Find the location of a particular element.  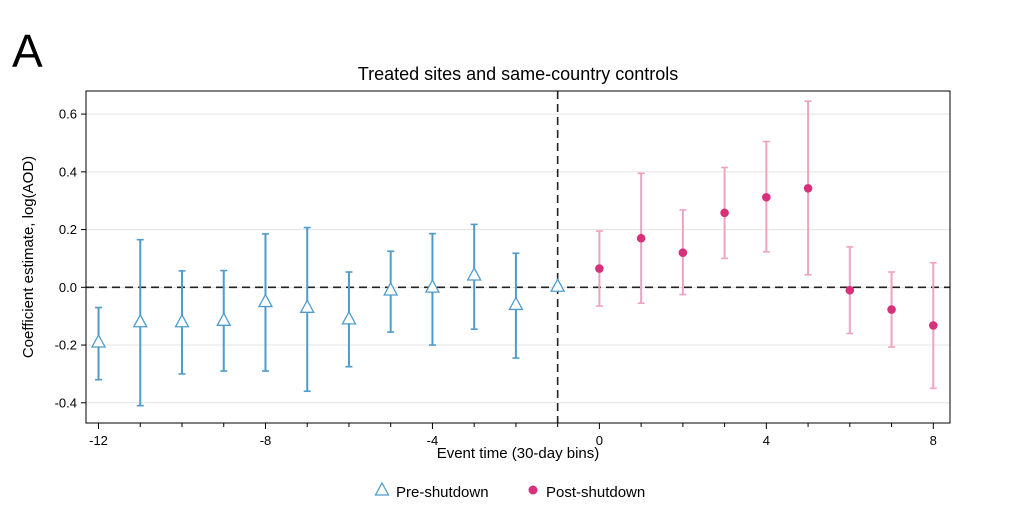

y-tick-label: -0.2 is located at coordinates (66, 345).